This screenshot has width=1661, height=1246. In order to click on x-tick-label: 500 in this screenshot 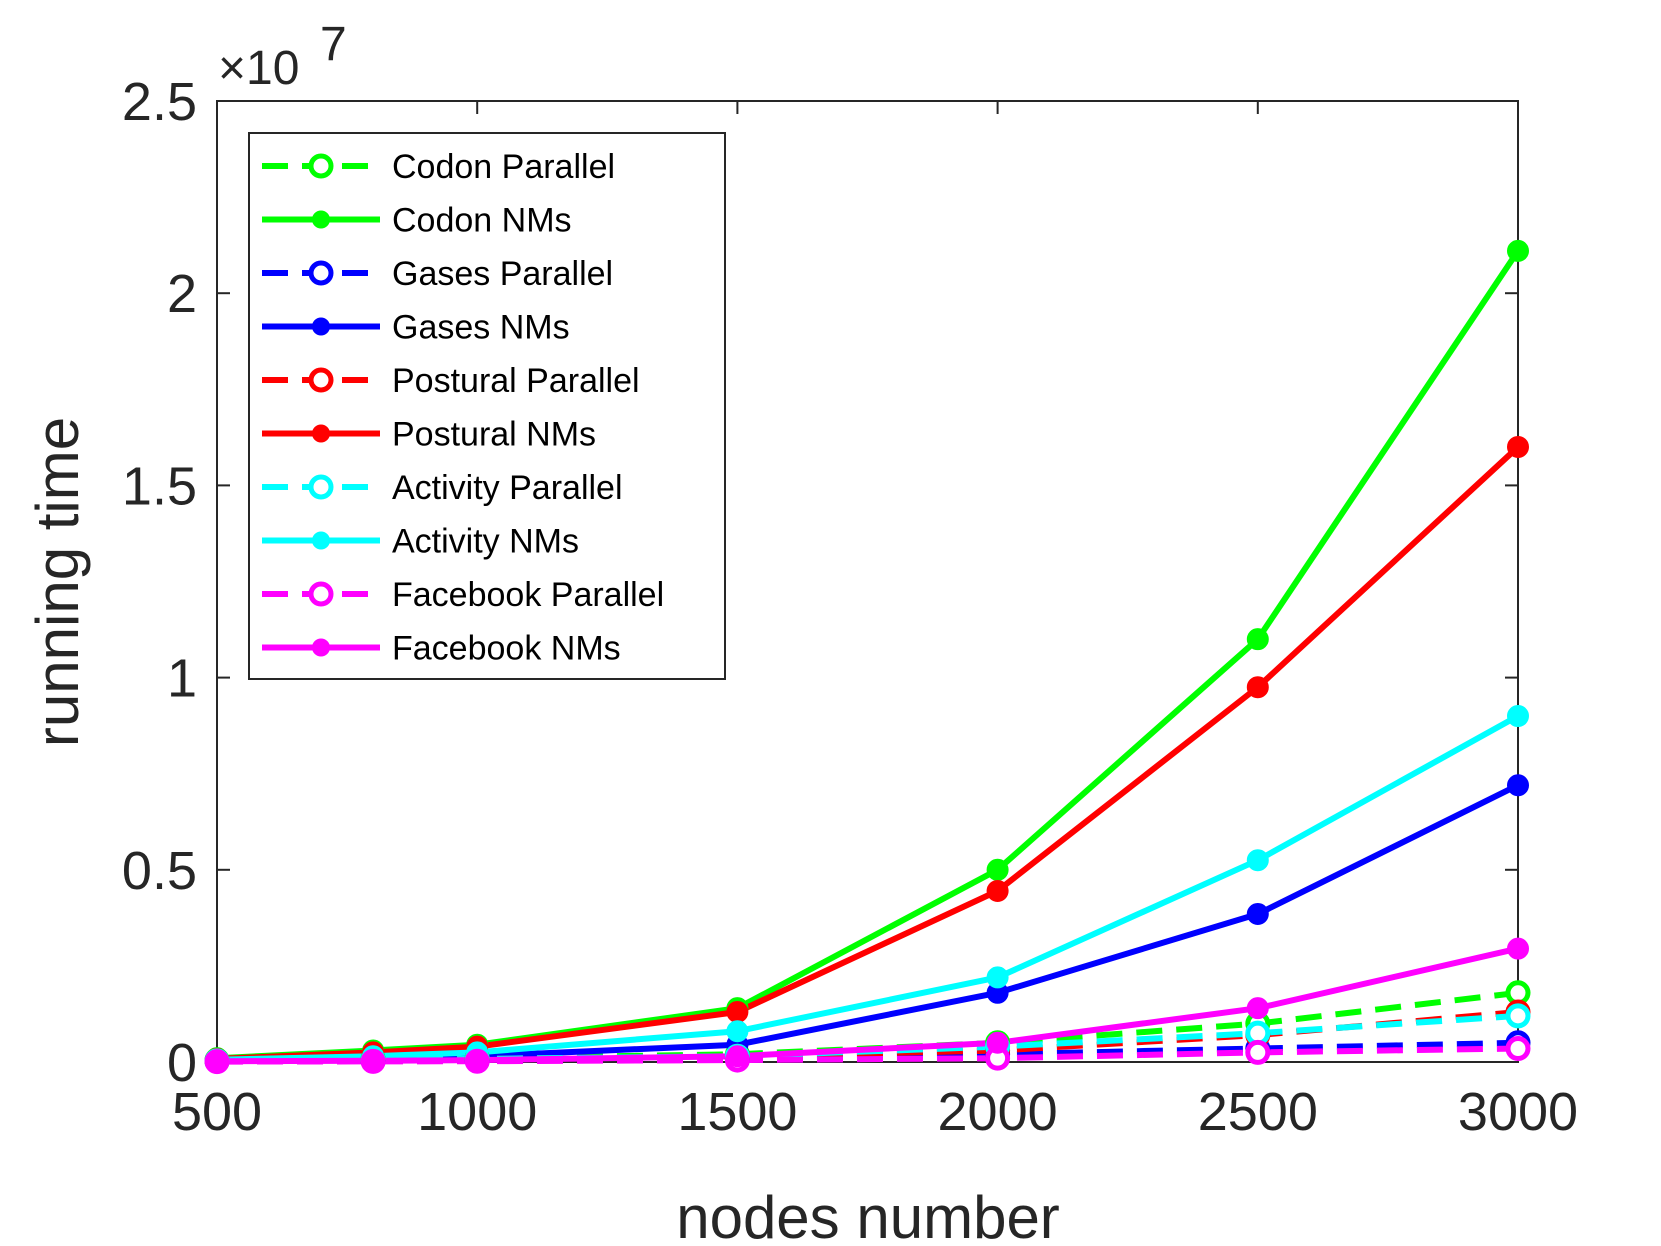, I will do `click(217, 1112)`.